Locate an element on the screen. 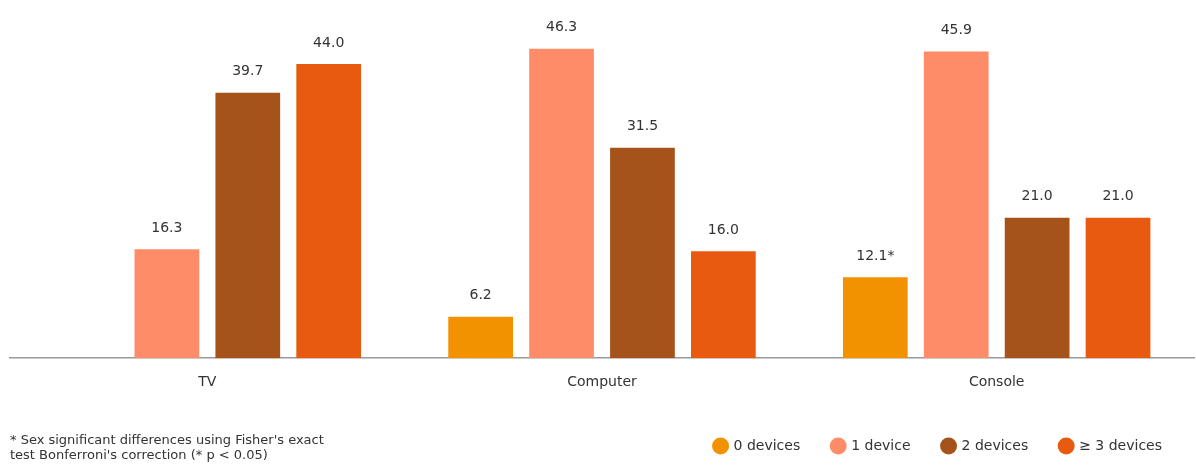 Image resolution: width=1196 pixels, height=465 pixels. x-tick-label: Console is located at coordinates (996, 381).